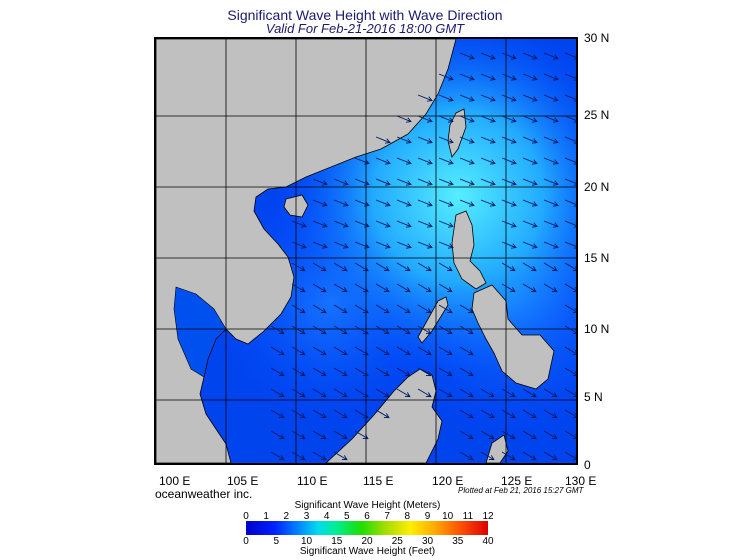  What do you see at coordinates (312, 481) in the screenshot?
I see `lon-label-110e: 110 E` at bounding box center [312, 481].